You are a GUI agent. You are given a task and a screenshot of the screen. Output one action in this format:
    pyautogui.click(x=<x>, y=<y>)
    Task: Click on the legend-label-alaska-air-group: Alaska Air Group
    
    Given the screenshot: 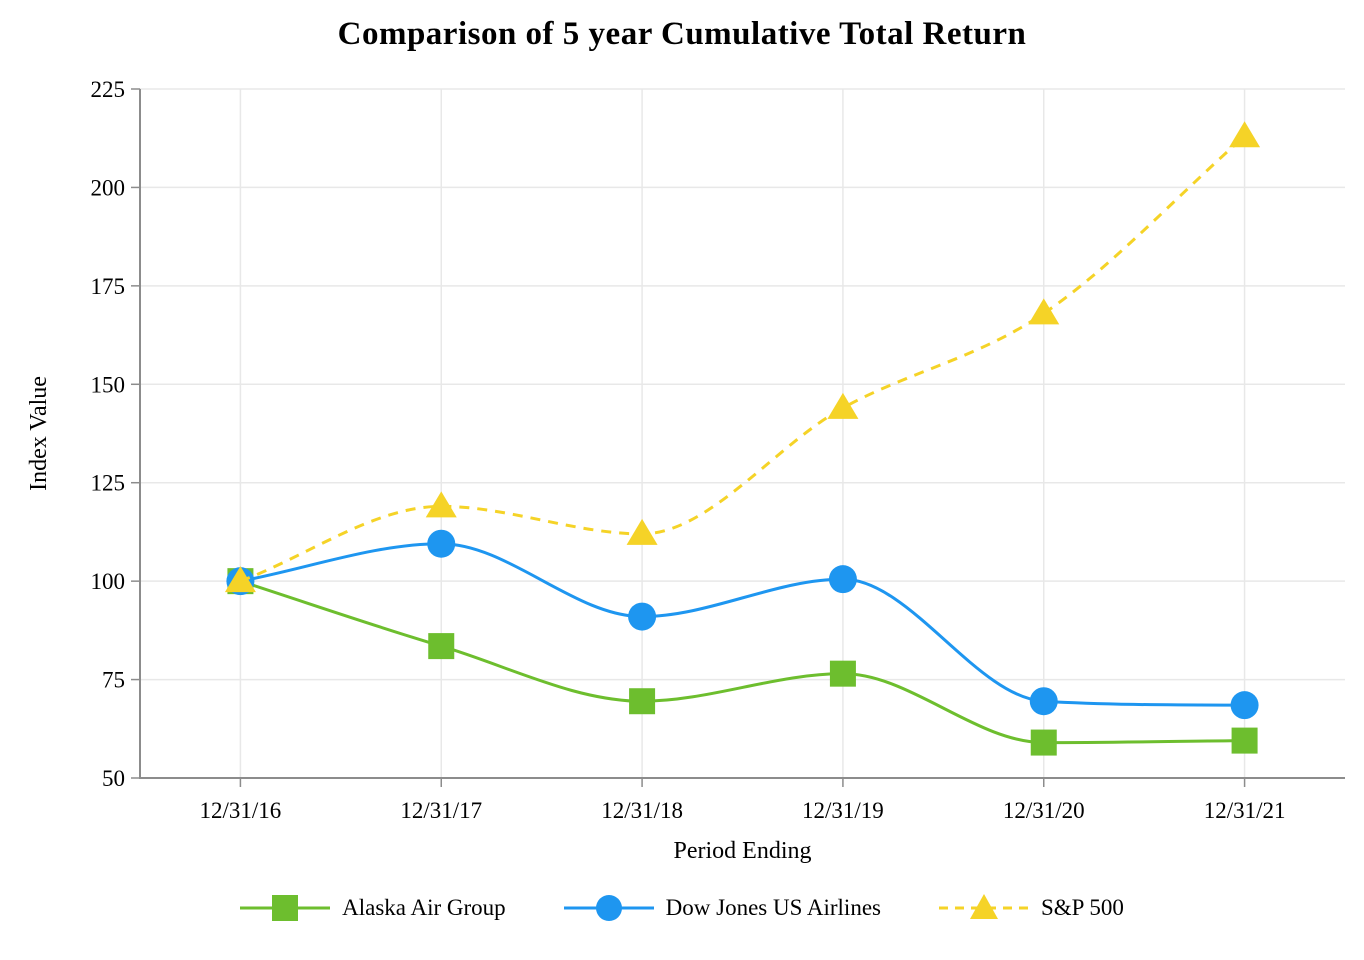 What is the action you would take?
    pyautogui.click(x=424, y=907)
    